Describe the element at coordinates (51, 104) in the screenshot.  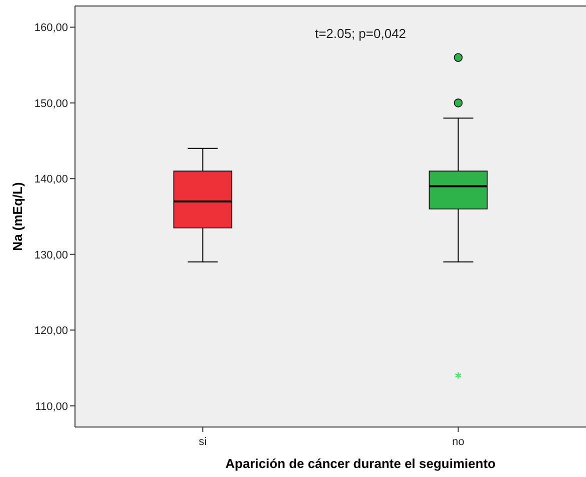
I see `y-tick-label: 150,00` at that location.